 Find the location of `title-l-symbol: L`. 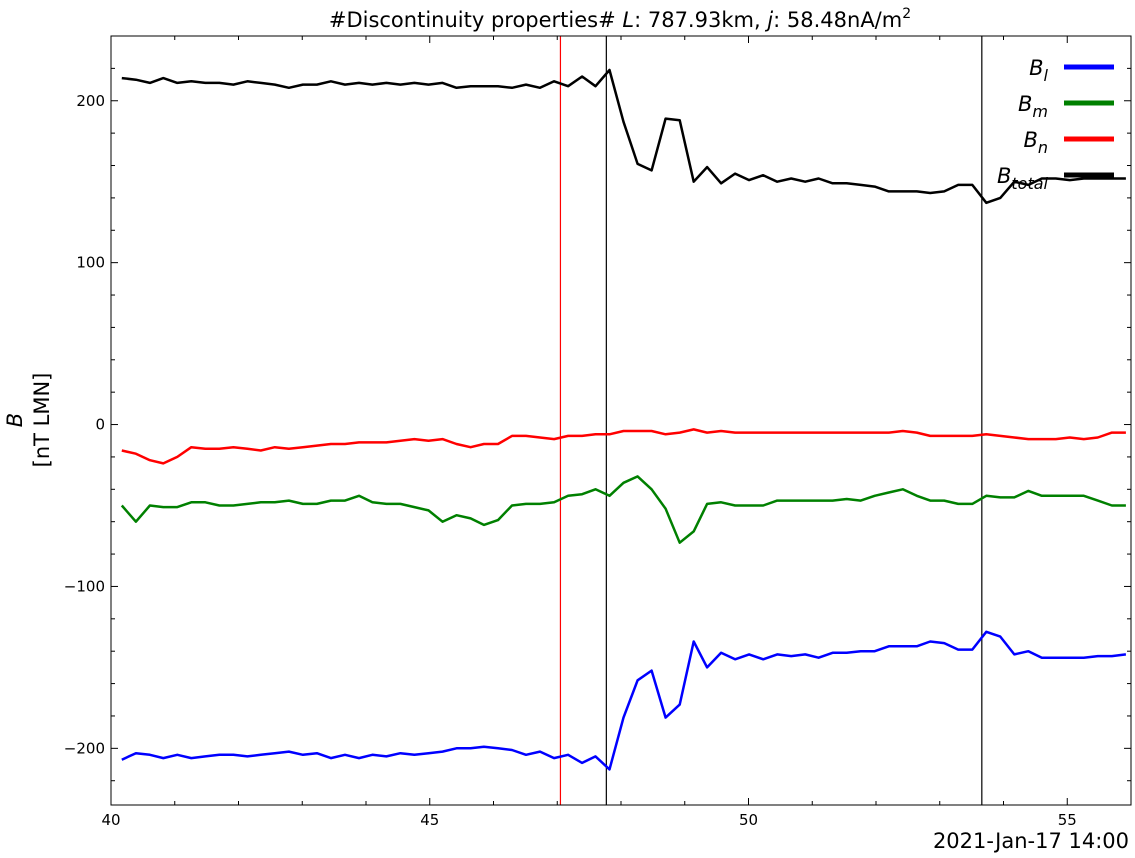

title-l-symbol: L is located at coordinates (628, 20).